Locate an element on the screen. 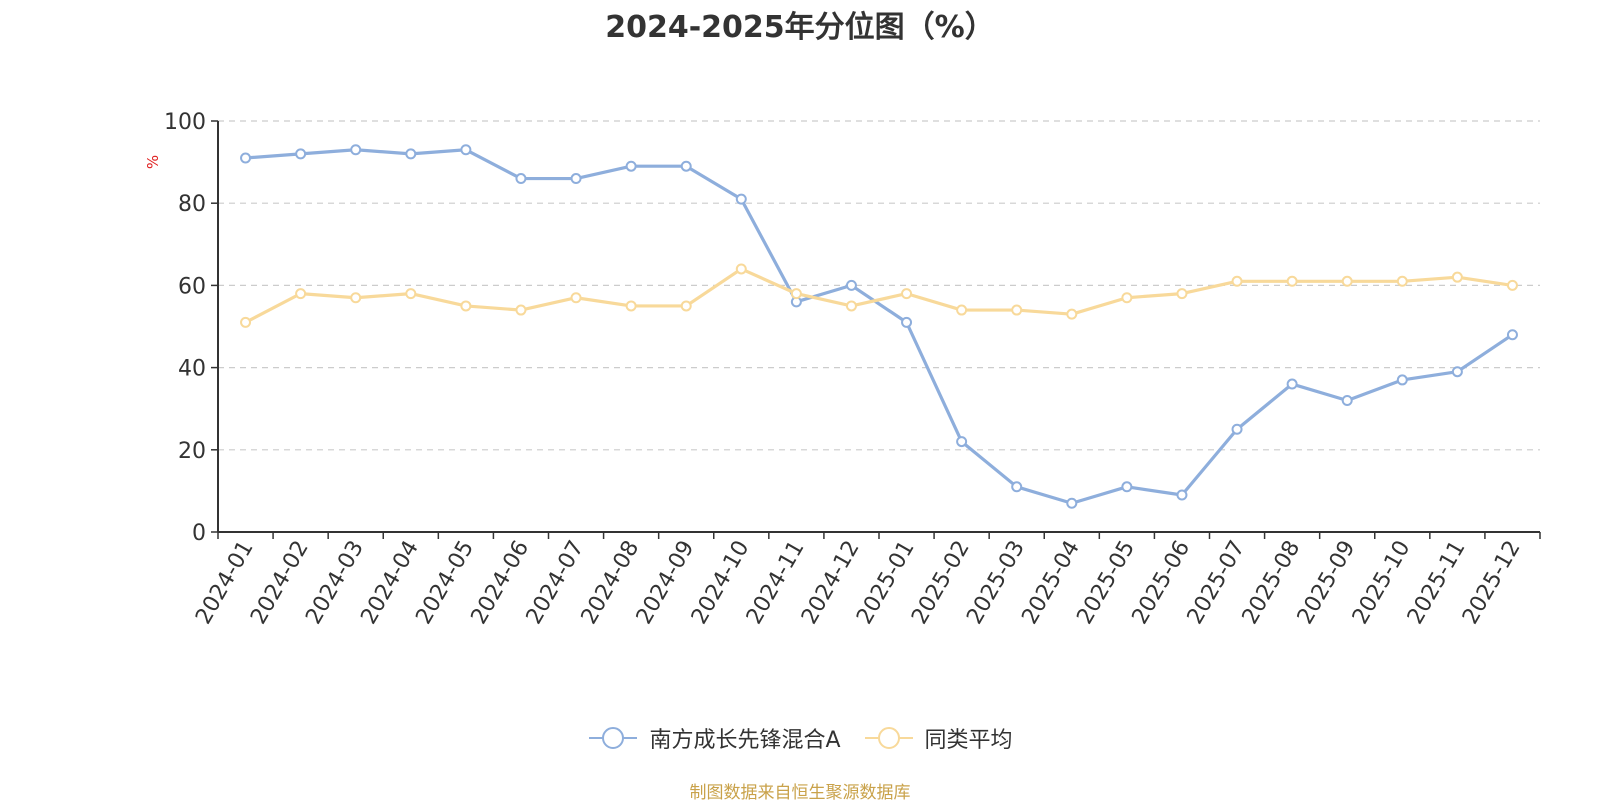  legend-item-fund: 南方成长先锋混合A is located at coordinates (714, 738).